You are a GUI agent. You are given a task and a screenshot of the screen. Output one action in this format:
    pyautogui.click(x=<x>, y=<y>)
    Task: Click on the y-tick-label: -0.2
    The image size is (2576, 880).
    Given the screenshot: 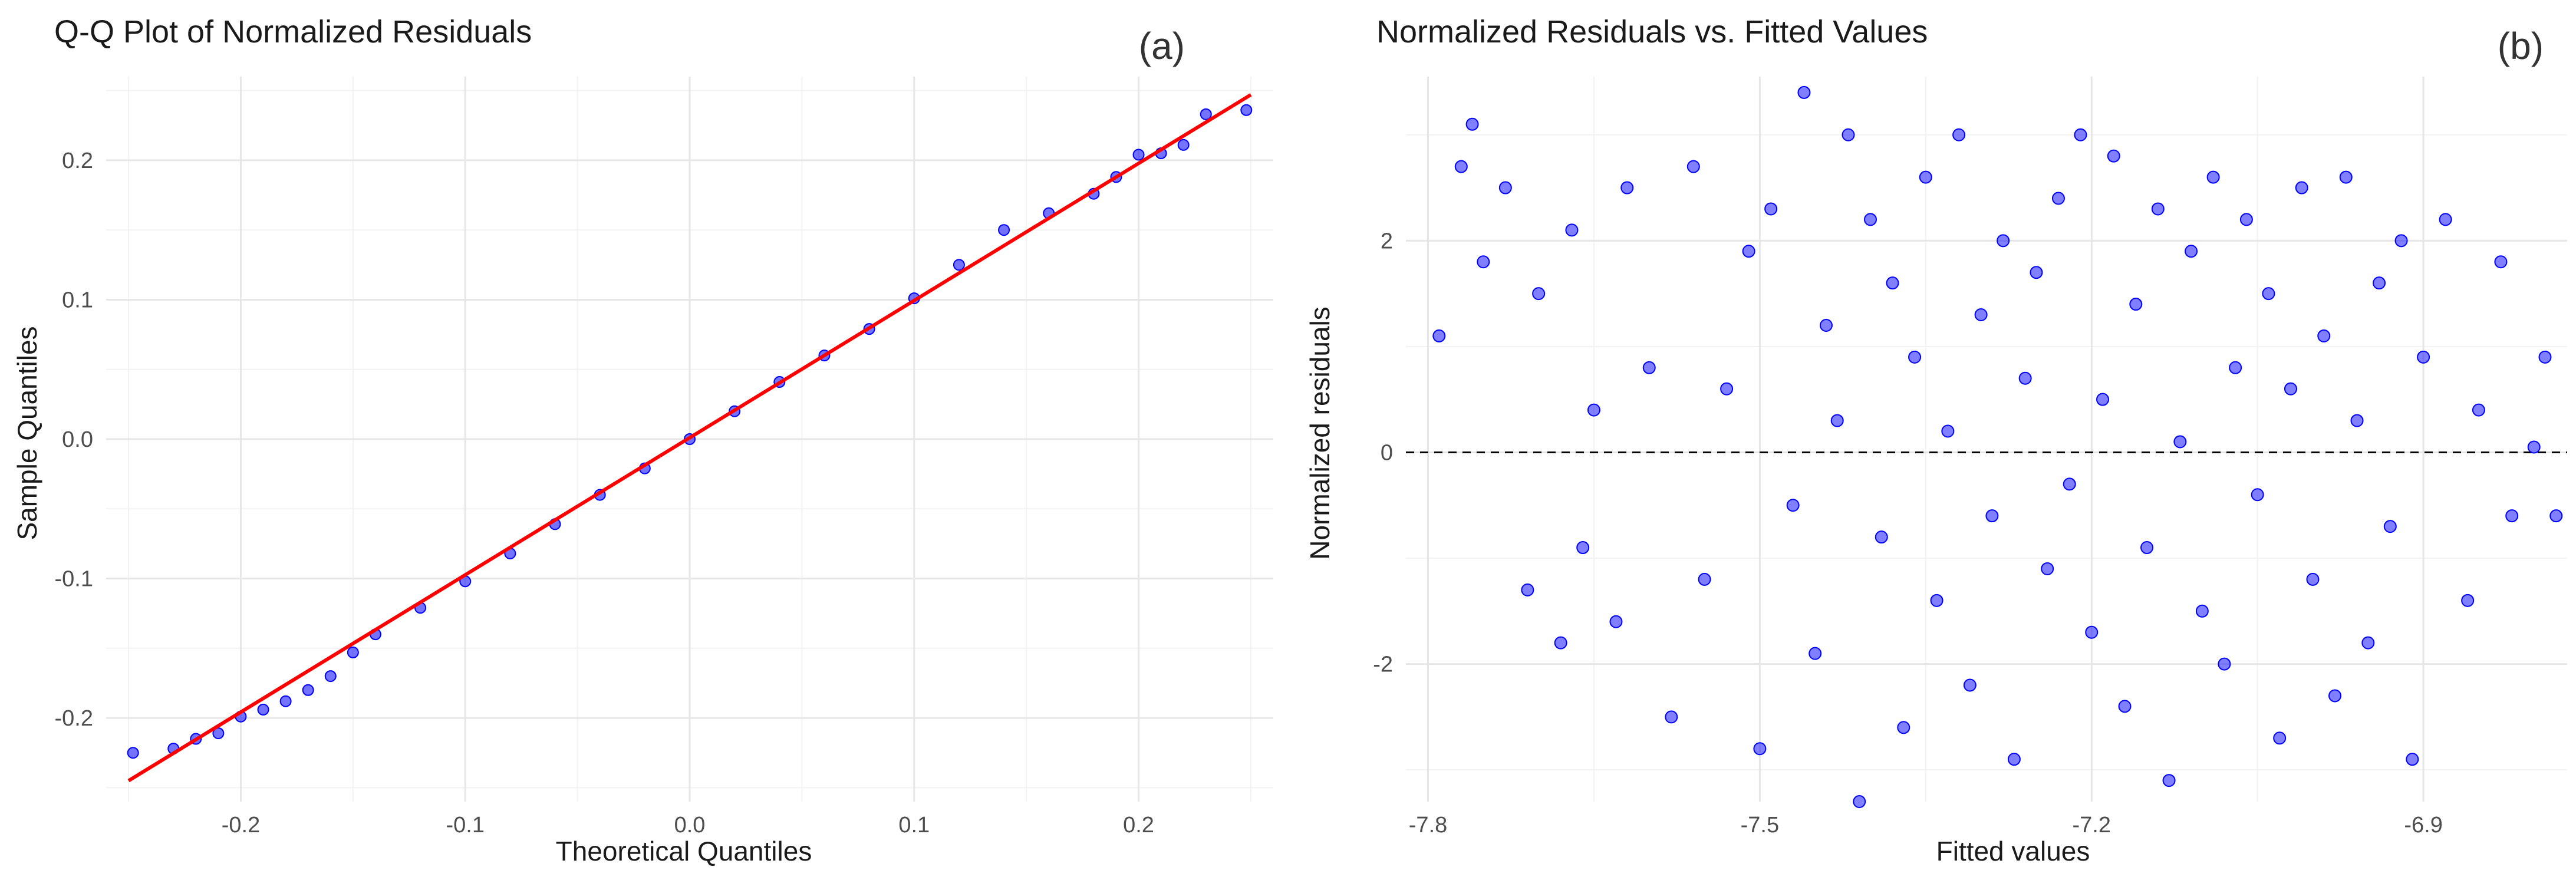 What is the action you would take?
    pyautogui.click(x=74, y=718)
    